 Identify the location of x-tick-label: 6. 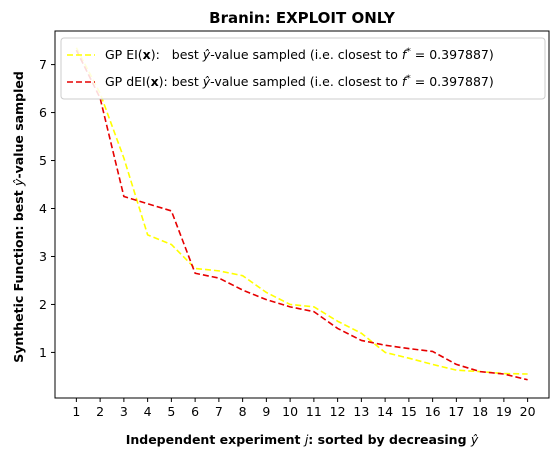
(195, 411).